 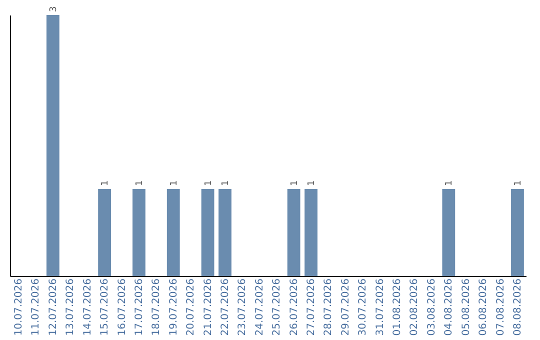 What do you see at coordinates (260, 307) in the screenshot?
I see `x-tick-label: 24.07.2026` at bounding box center [260, 307].